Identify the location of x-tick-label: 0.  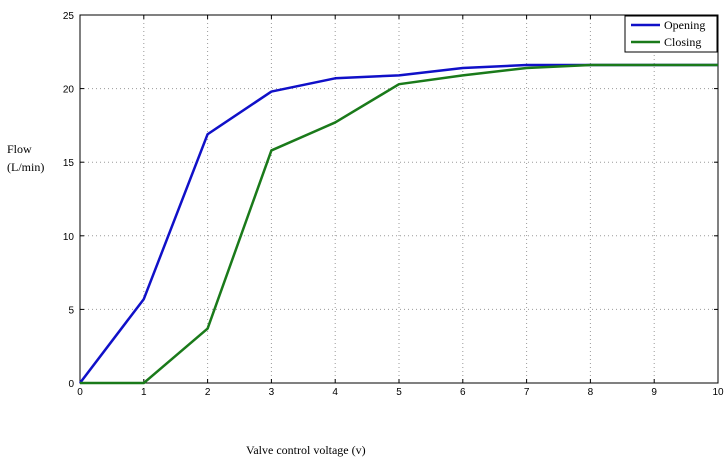
(80, 392).